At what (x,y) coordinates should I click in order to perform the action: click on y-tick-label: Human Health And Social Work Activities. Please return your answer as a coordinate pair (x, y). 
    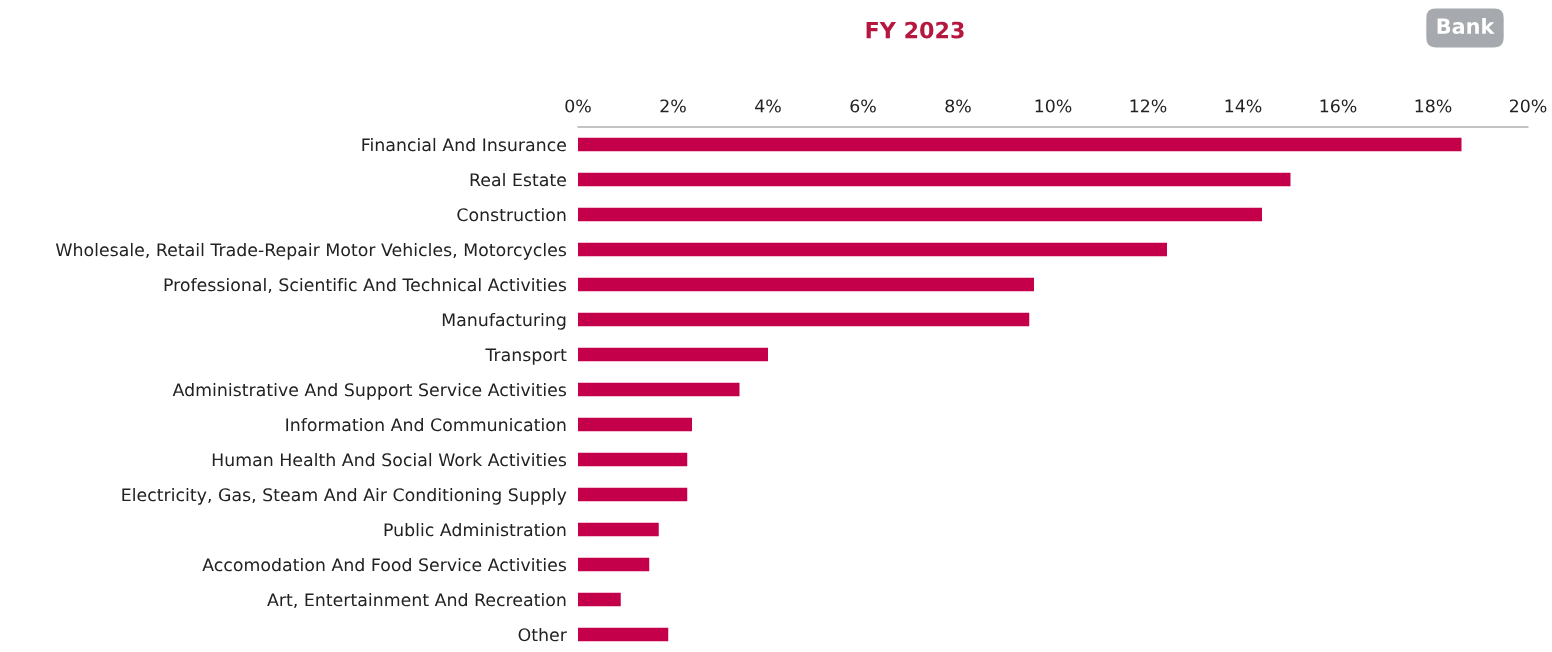
    Looking at the image, I should click on (389, 459).